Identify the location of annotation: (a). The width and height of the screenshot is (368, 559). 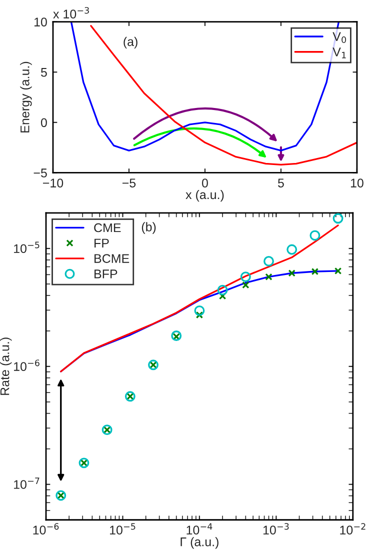
(131, 42).